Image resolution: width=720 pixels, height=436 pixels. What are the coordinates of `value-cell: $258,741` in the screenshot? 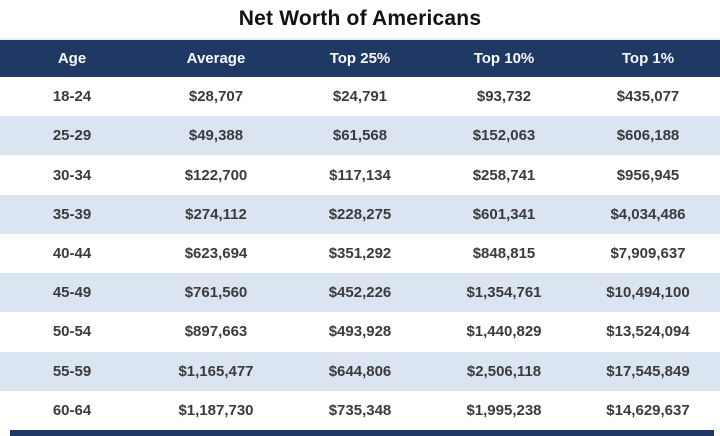 It's located at (504, 175).